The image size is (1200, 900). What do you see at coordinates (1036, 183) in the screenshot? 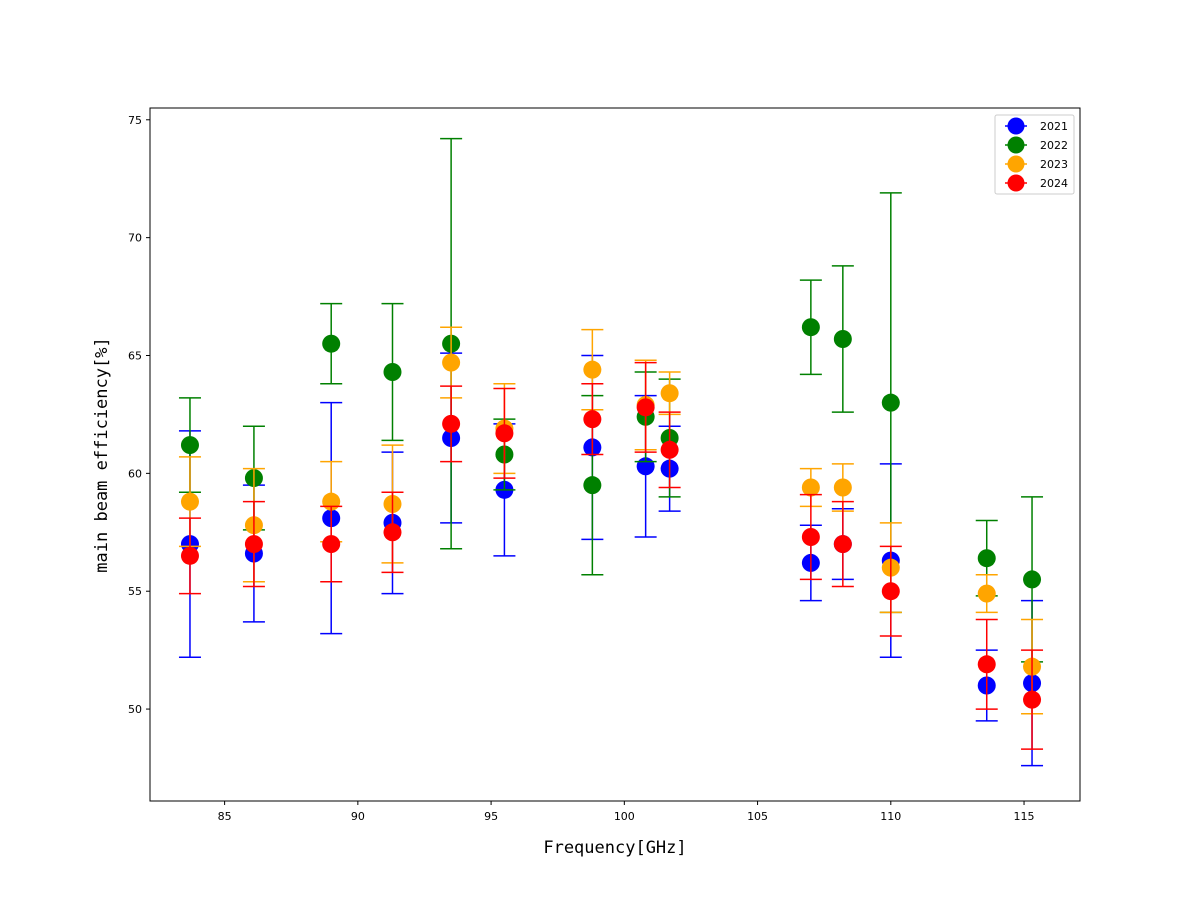
I see `legend-item-2024: 2024` at bounding box center [1036, 183].